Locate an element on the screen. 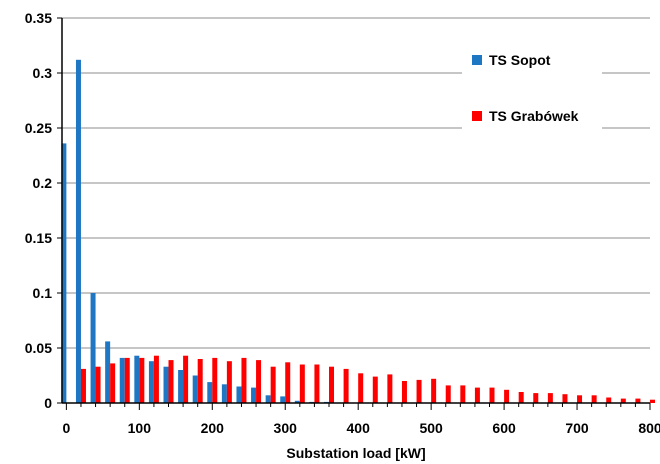 The image size is (660, 464). y-tick-label-3: 0.15 is located at coordinates (38, 238).